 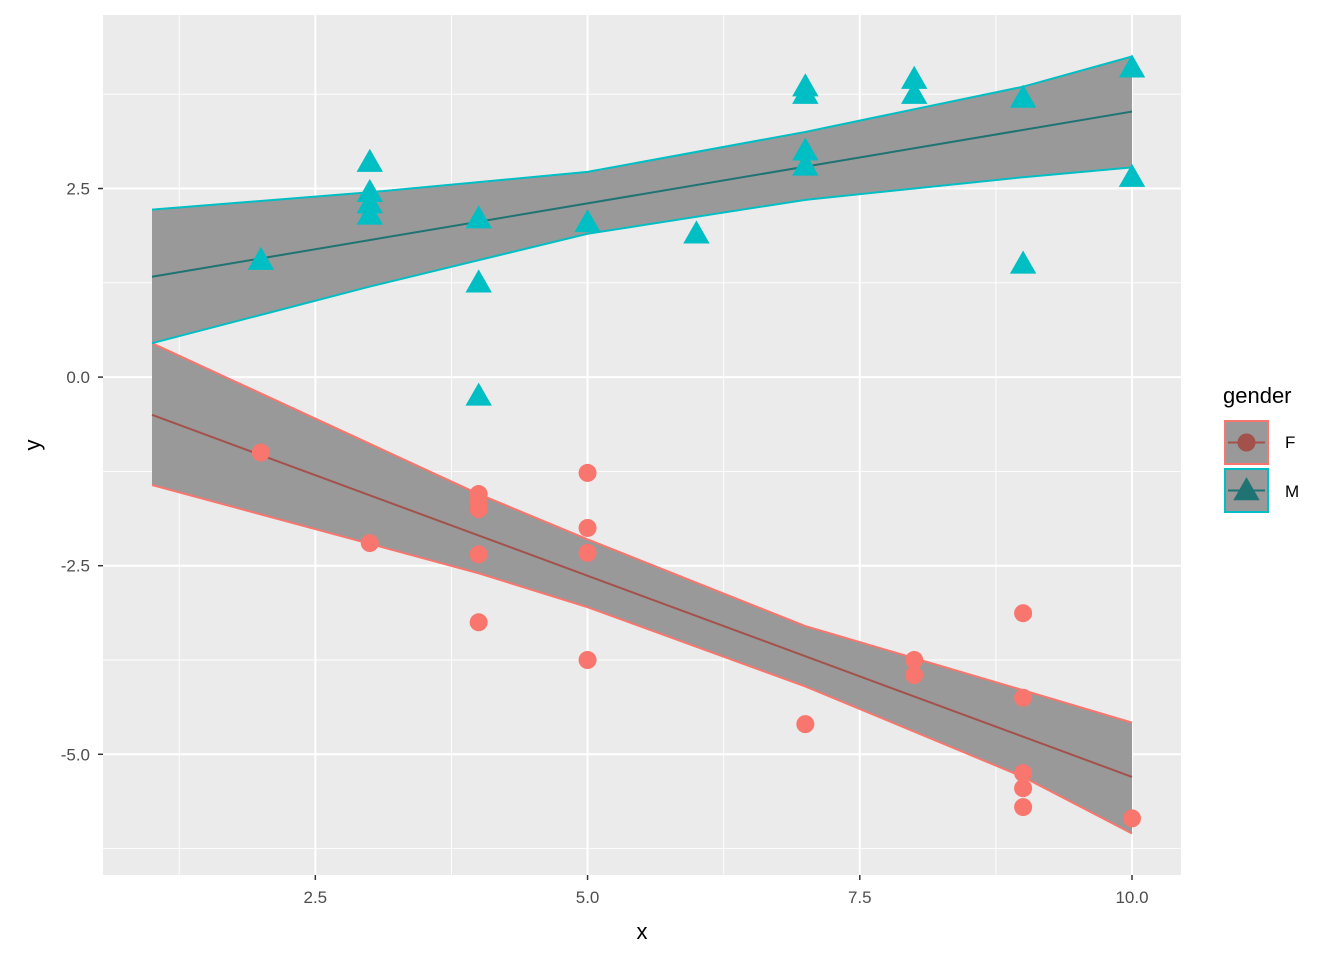 What do you see at coordinates (32, 445) in the screenshot?
I see `y-axis-title: y` at bounding box center [32, 445].